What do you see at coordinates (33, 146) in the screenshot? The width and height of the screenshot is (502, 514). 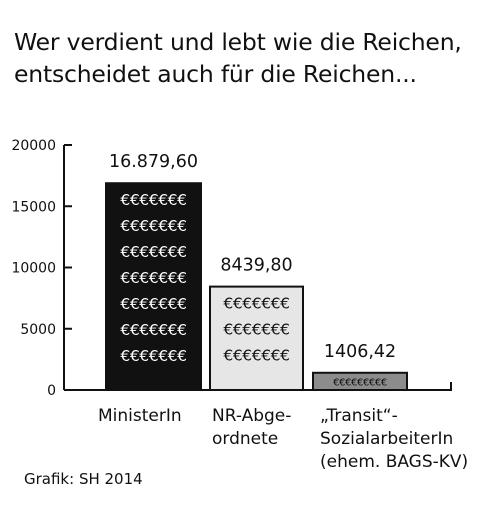 I see `y-tick-label: 20000` at bounding box center [33, 146].